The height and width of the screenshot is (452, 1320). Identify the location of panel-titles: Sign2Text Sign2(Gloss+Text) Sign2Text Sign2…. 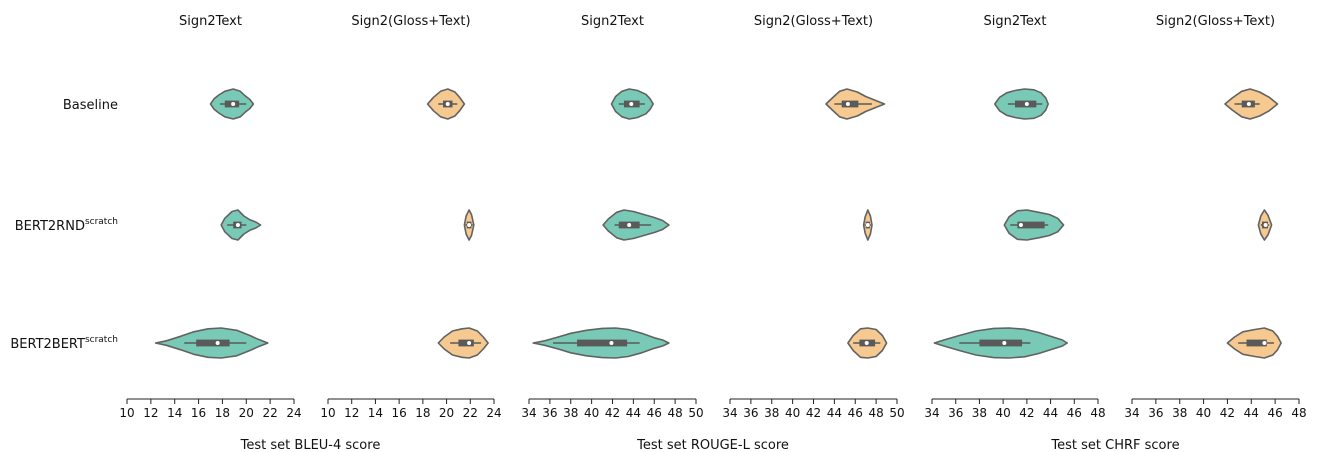
(727, 21).